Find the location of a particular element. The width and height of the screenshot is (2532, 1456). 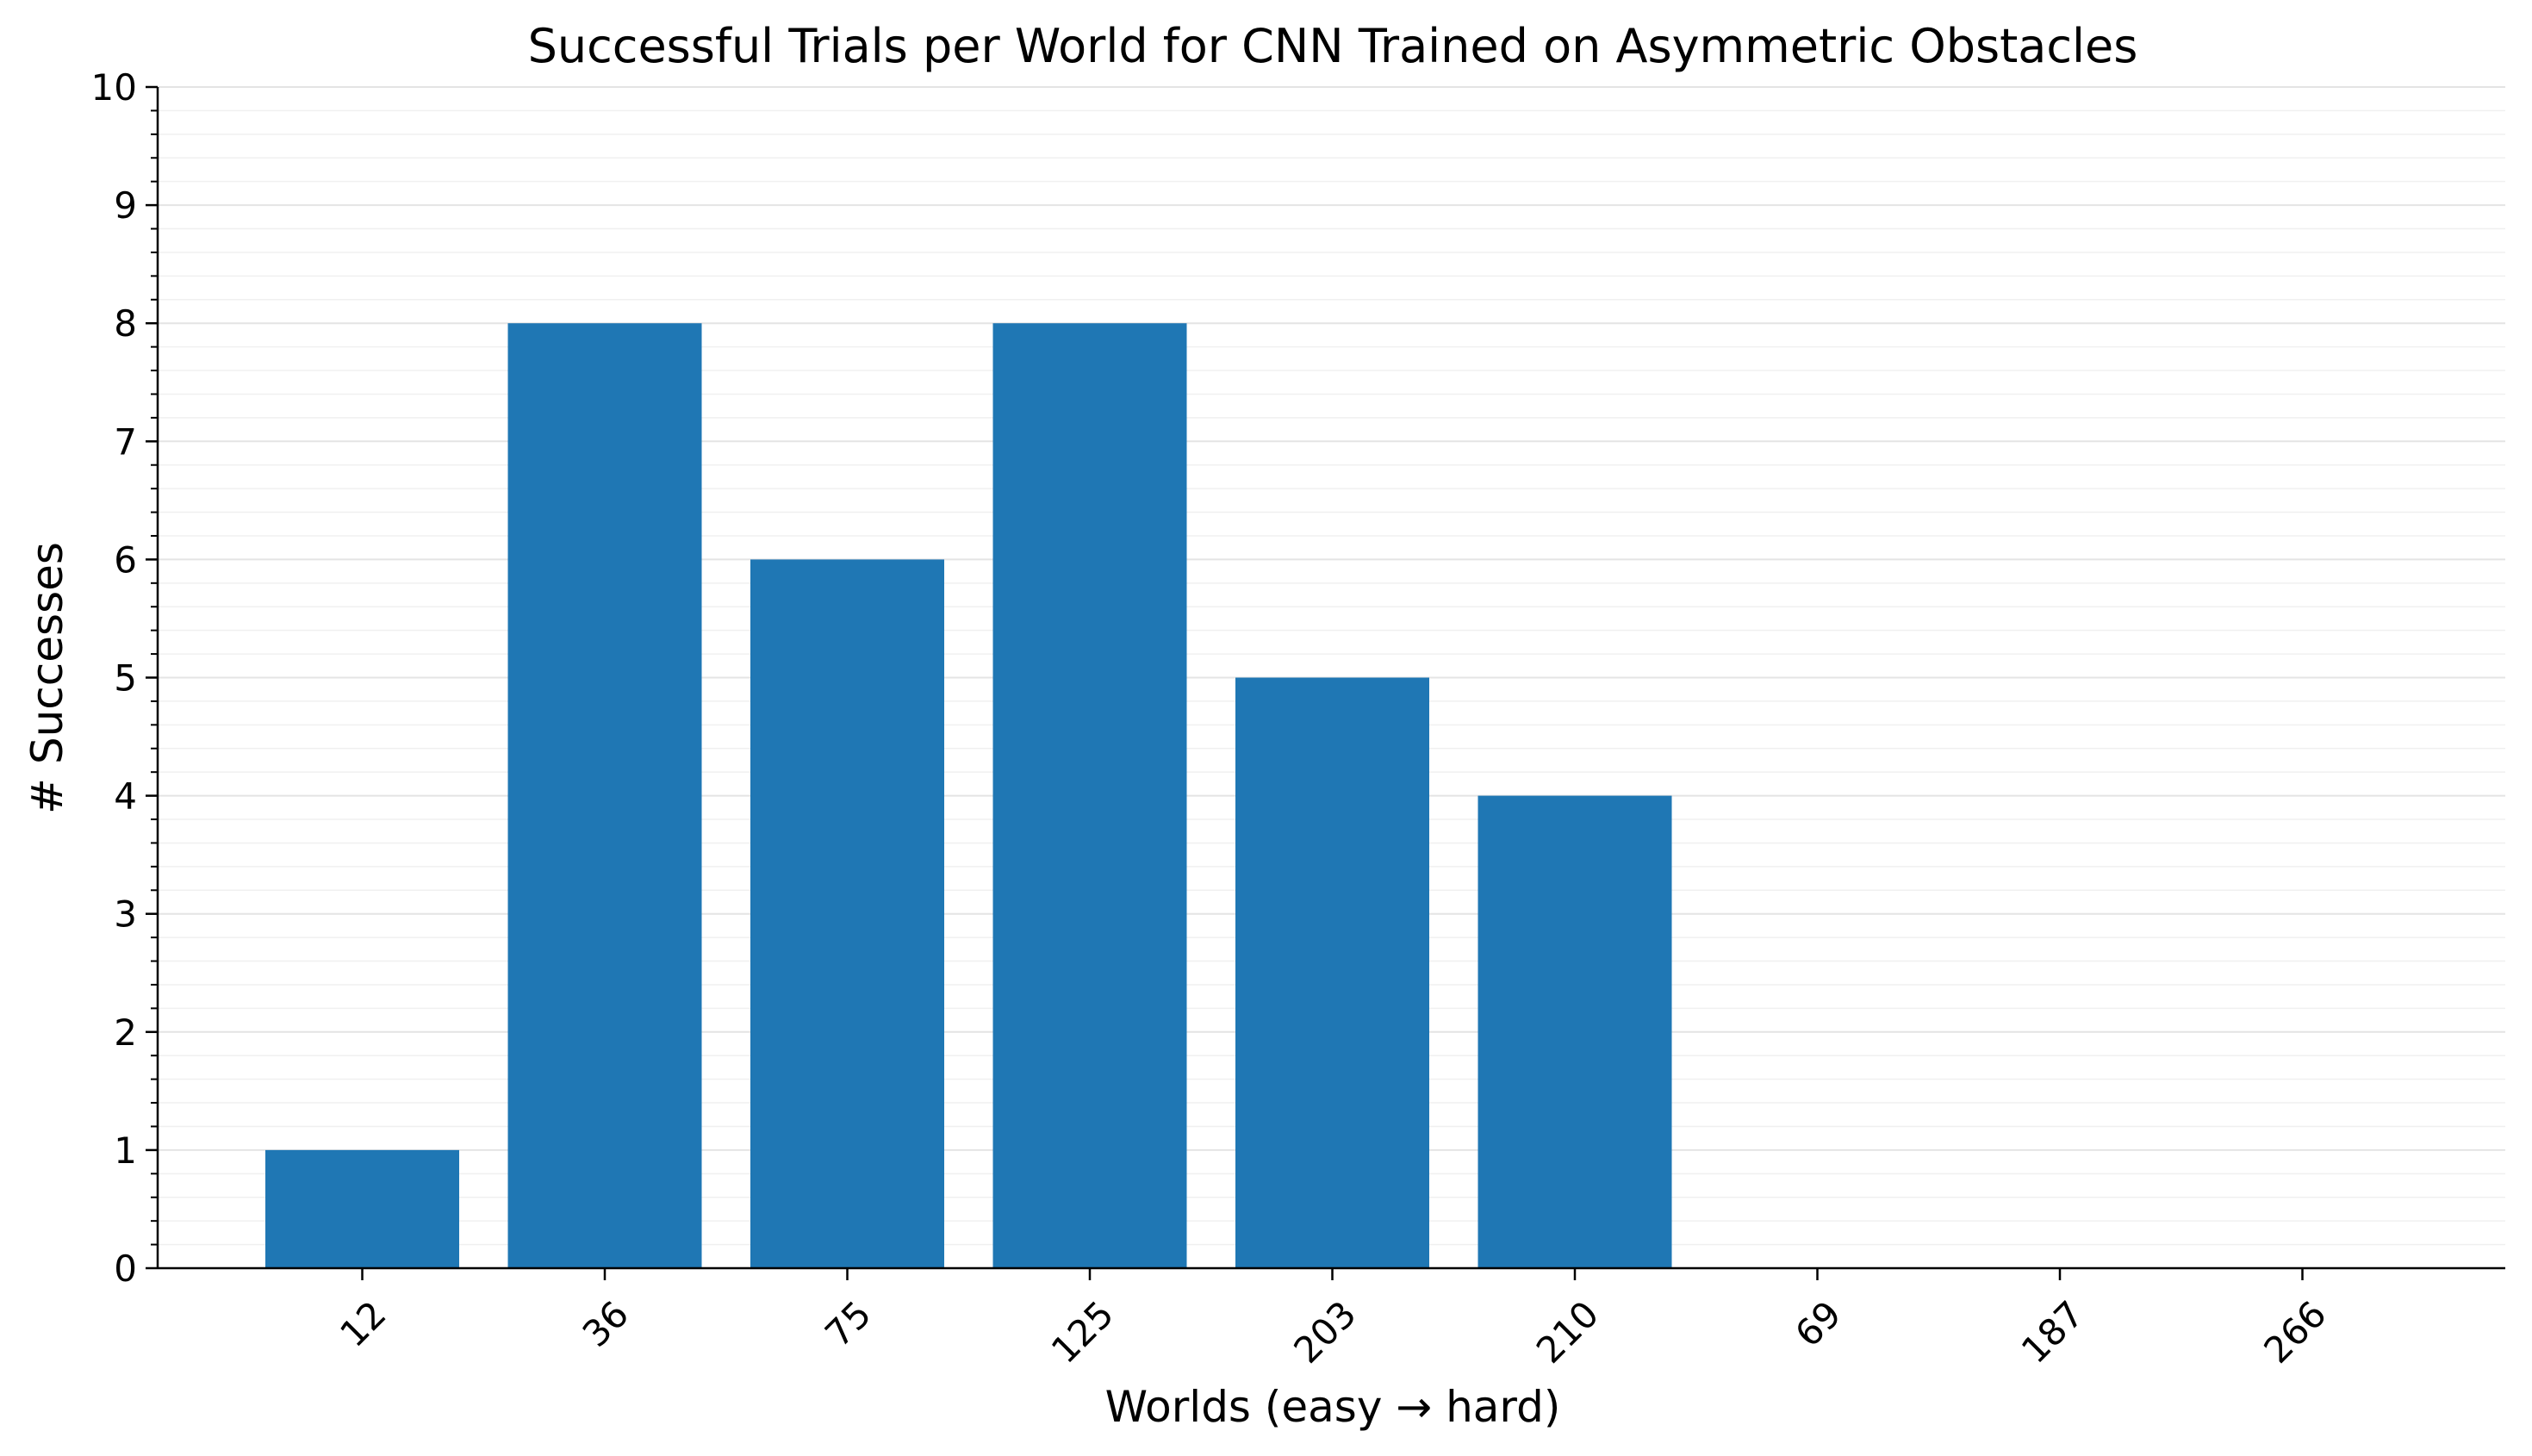

x-tick-label: 266 is located at coordinates (2294, 1332).